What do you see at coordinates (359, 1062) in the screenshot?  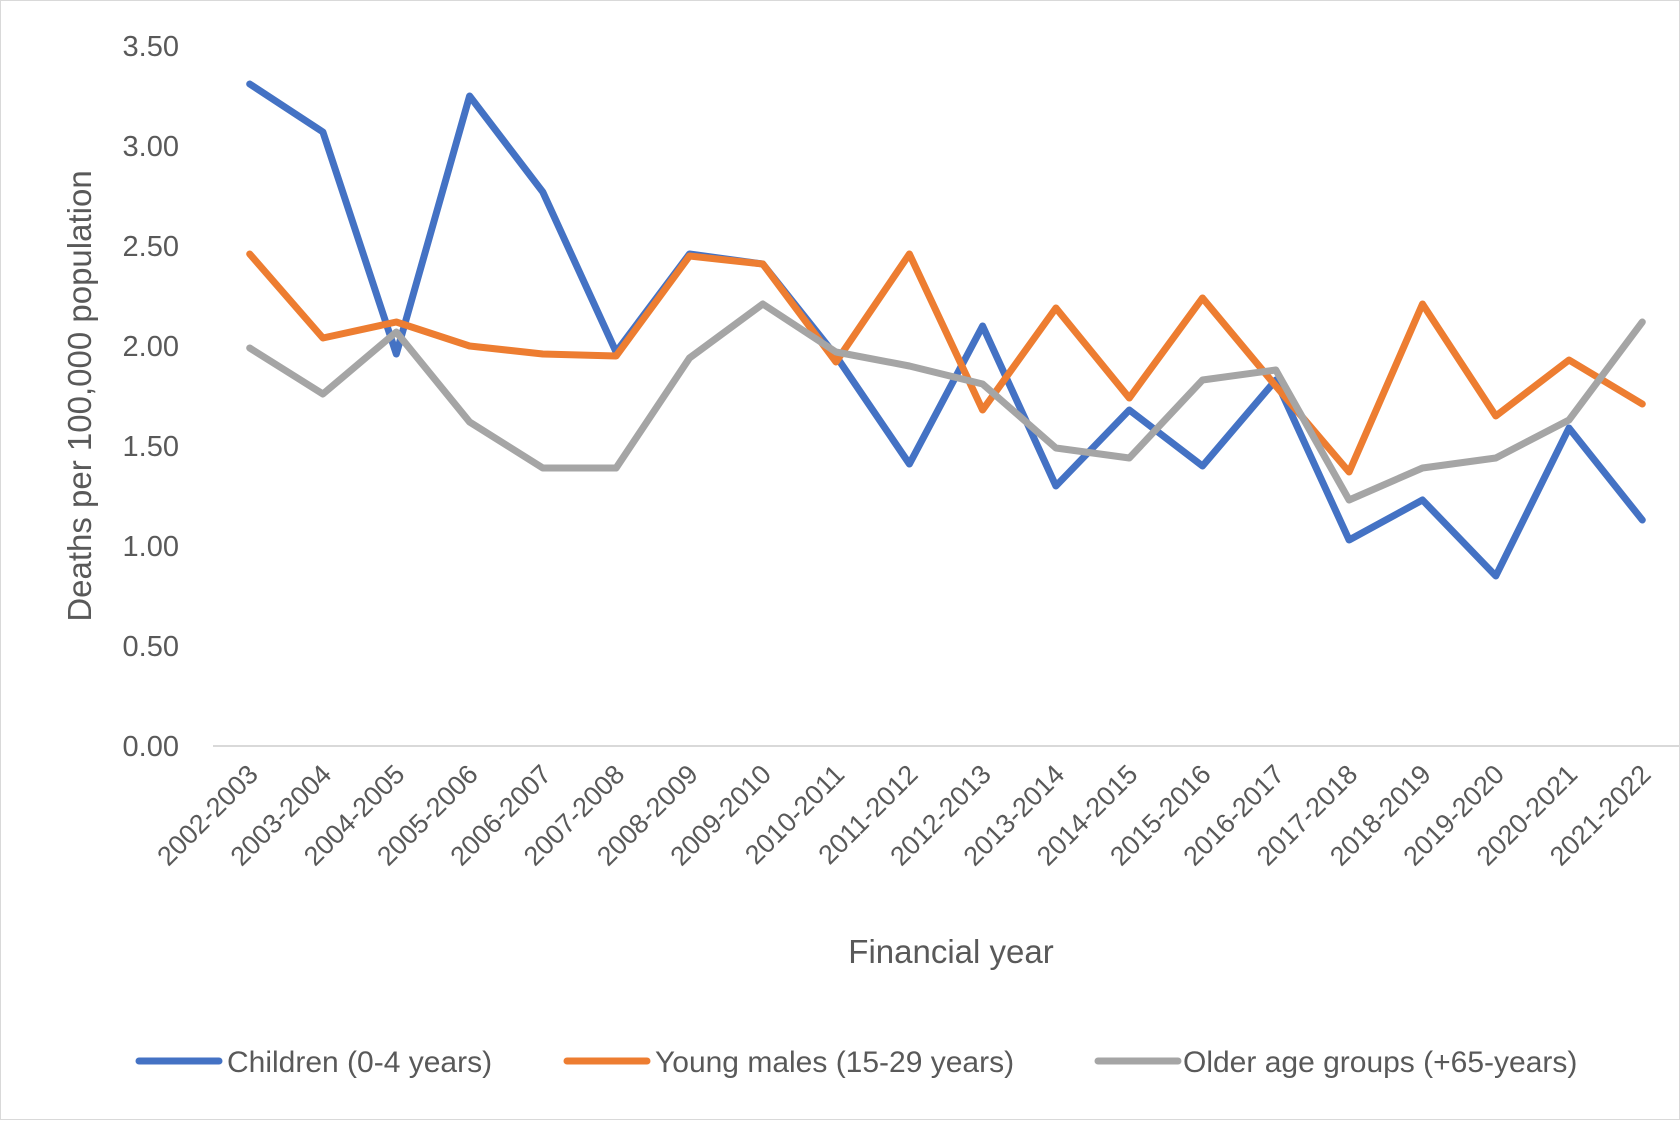 I see `legend-label-0: Children (0-4 years)` at bounding box center [359, 1062].